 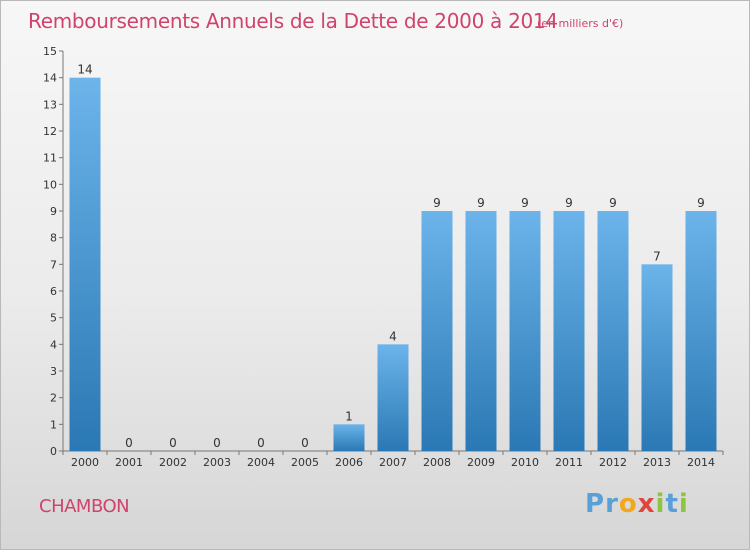 What do you see at coordinates (50, 131) in the screenshot?
I see `y-tick-label: 12` at bounding box center [50, 131].